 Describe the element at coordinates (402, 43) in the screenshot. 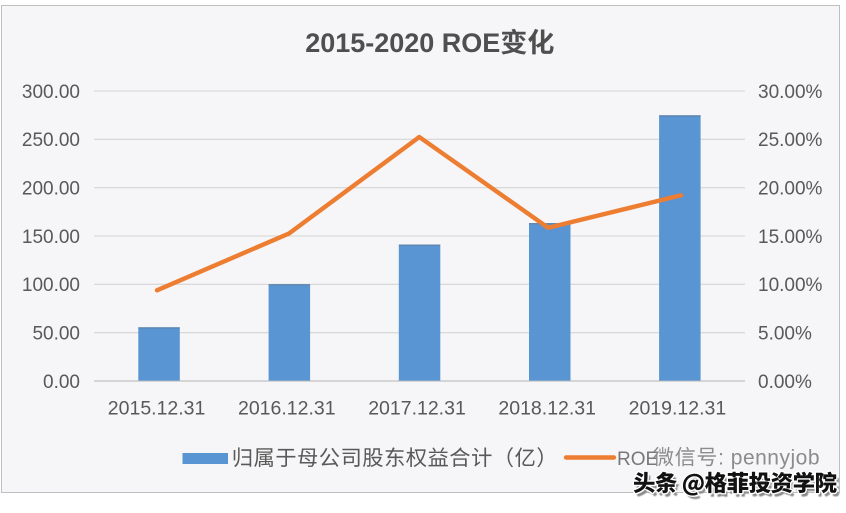

I see `svg-text: 2015-2020 ROE` at that location.